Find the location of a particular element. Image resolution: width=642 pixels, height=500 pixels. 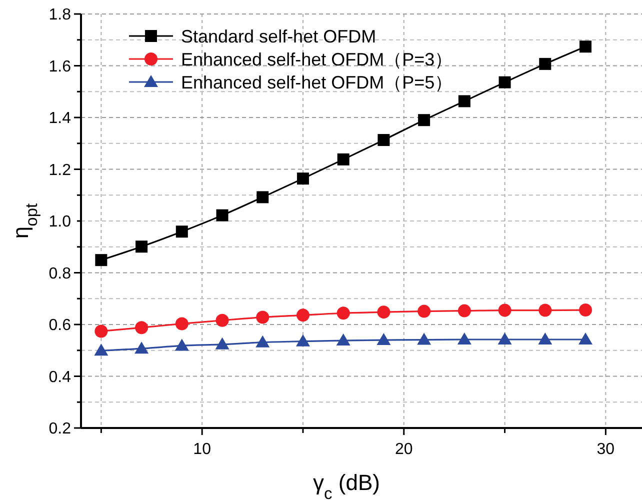

legend-label: Enhanced self-het OFDM（P=5） is located at coordinates (317, 82).